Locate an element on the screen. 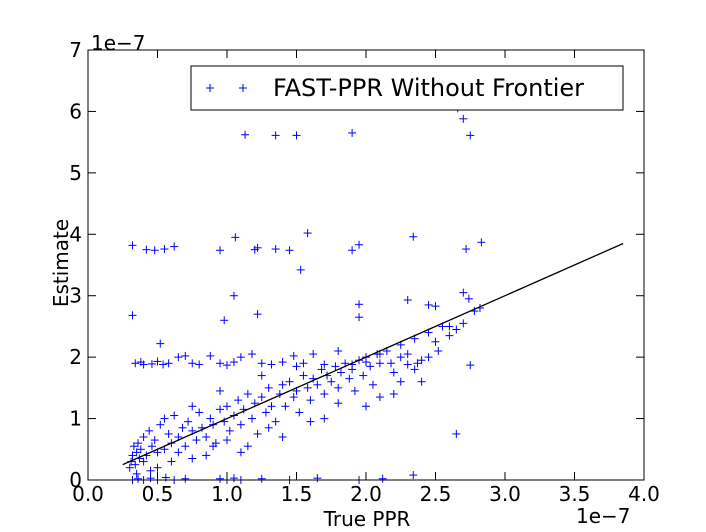 The width and height of the screenshot is (706, 532). x-tick-label: 1.0 is located at coordinates (227, 494).